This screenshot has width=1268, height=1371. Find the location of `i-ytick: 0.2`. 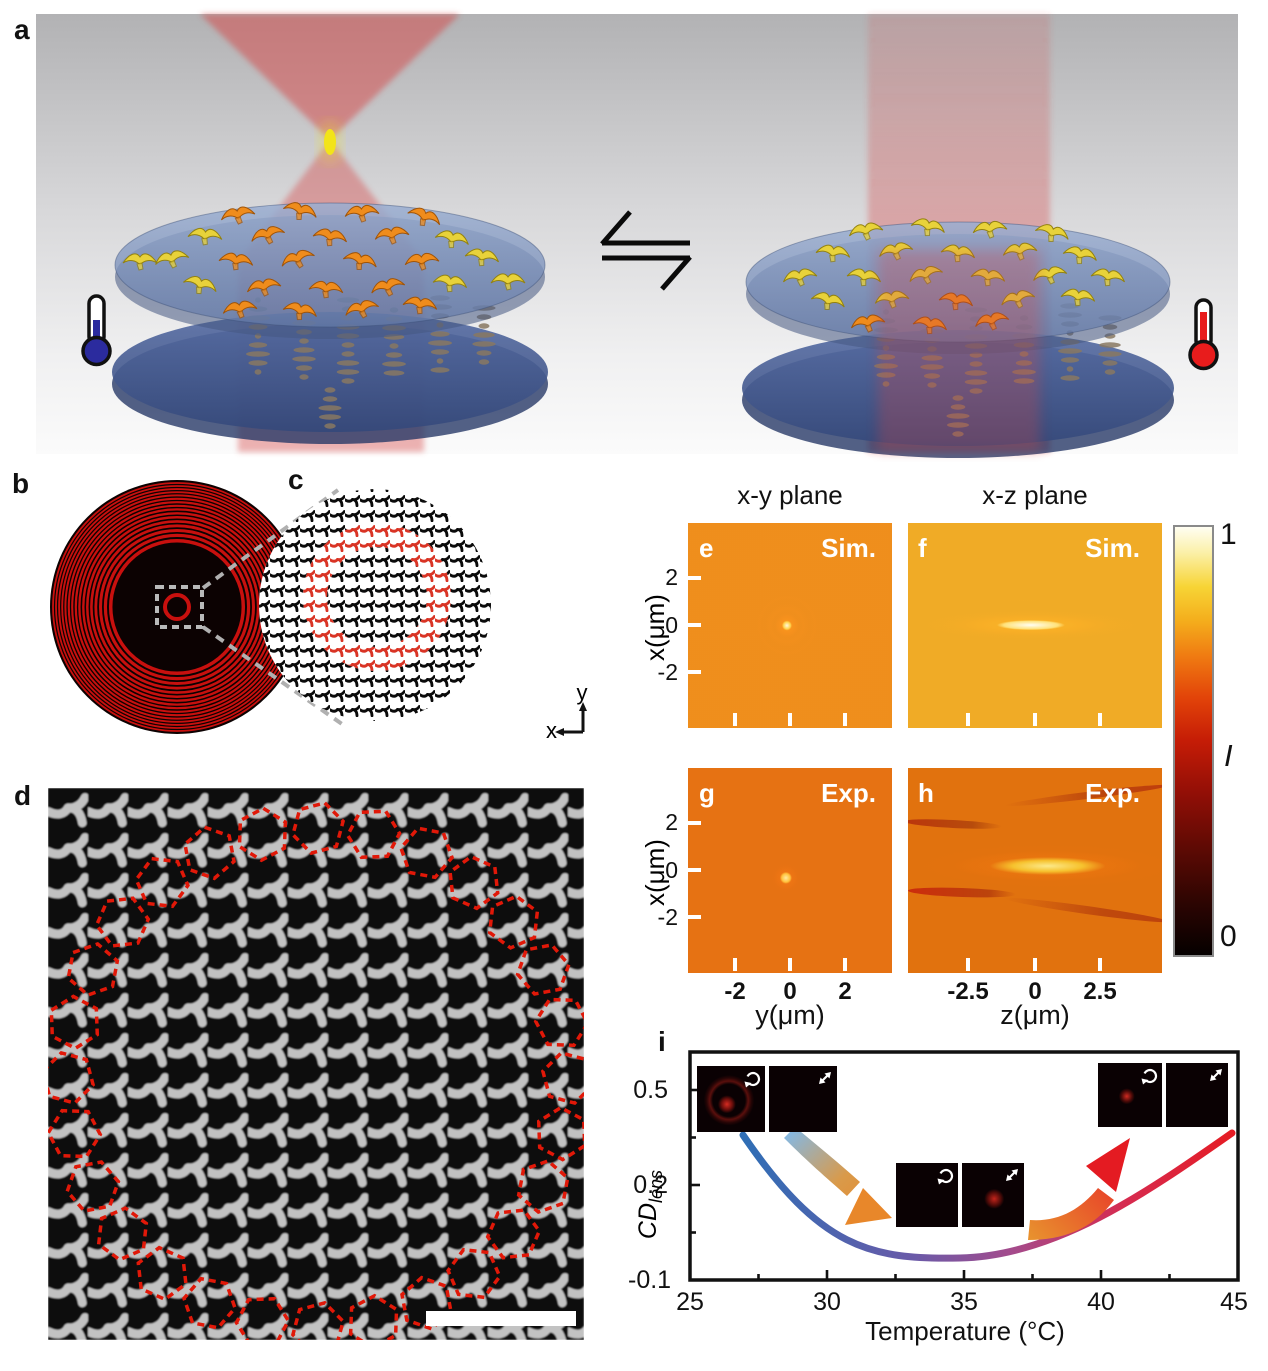

i-ytick: 0.2 is located at coordinates (650, 1185).